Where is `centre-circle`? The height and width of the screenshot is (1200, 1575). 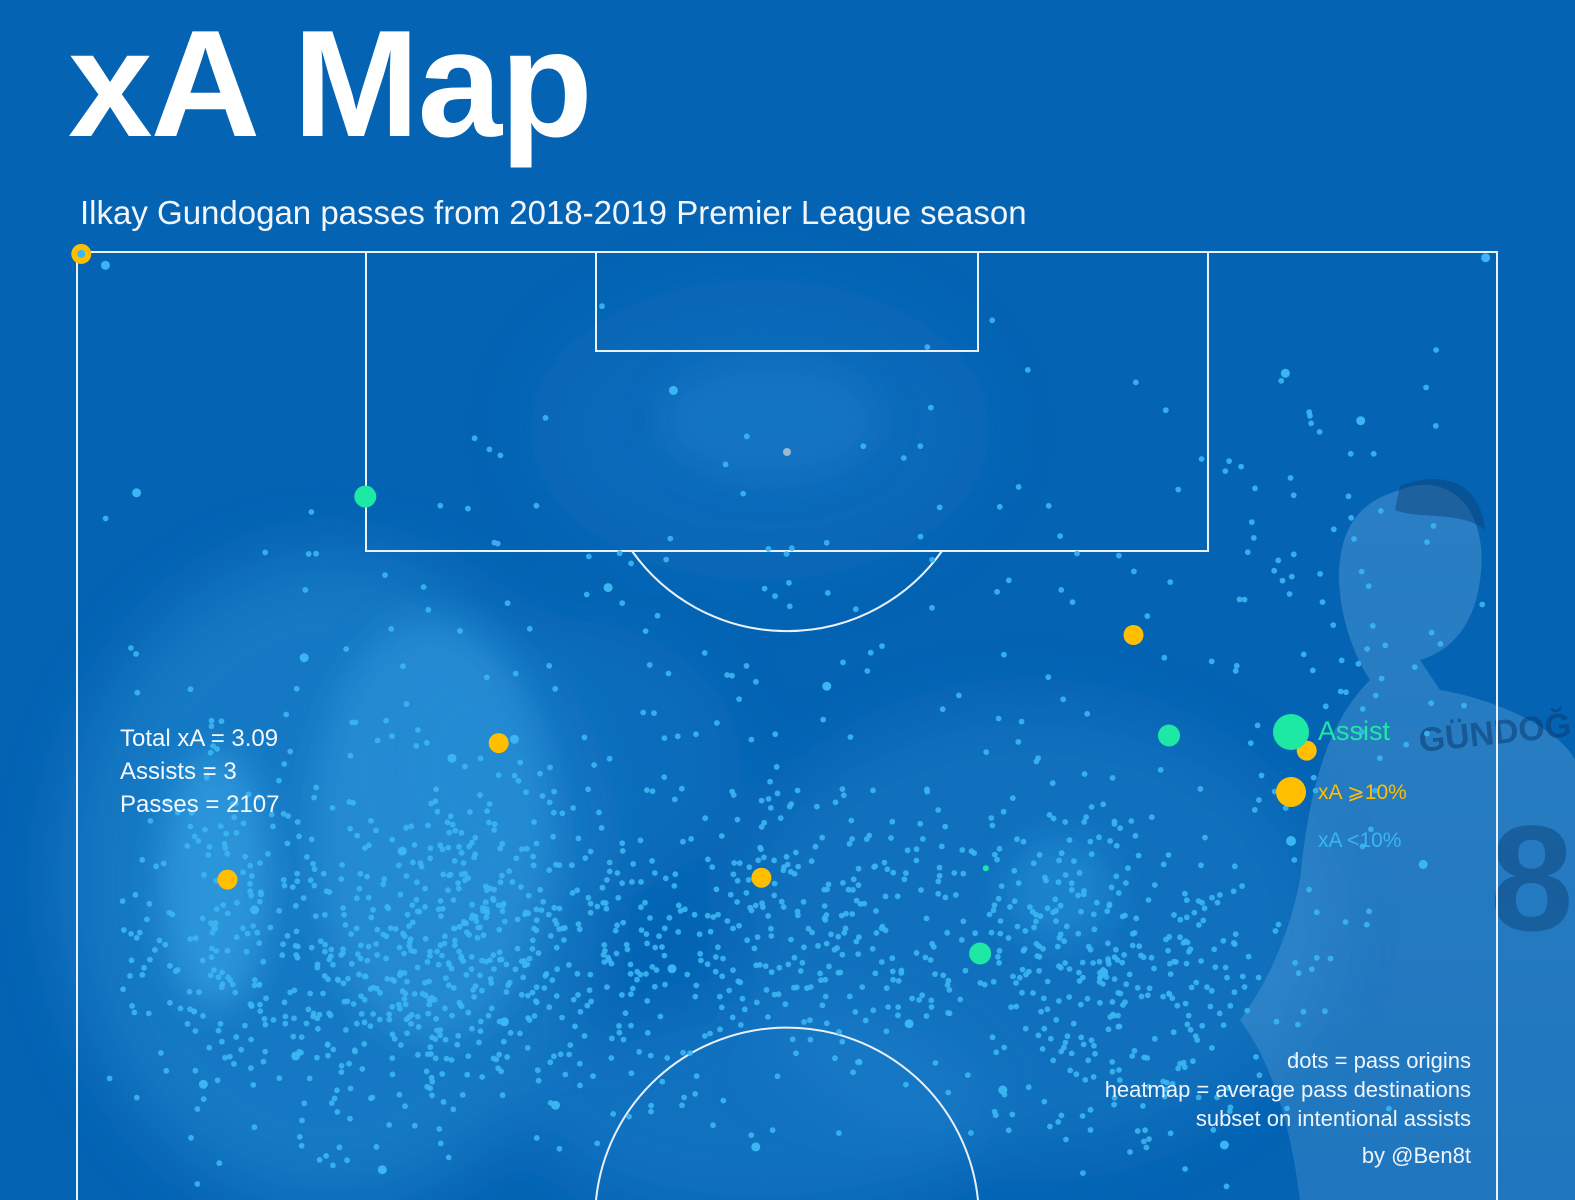 centre-circle is located at coordinates (787, 1113).